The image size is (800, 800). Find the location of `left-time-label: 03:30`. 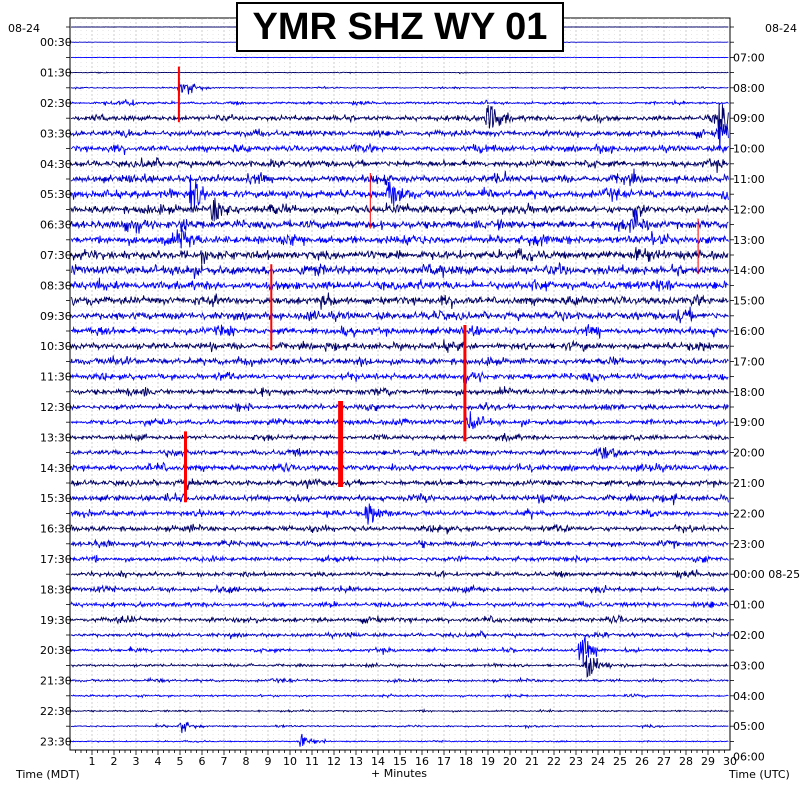

left-time-label: 03:30 is located at coordinates (56, 133).